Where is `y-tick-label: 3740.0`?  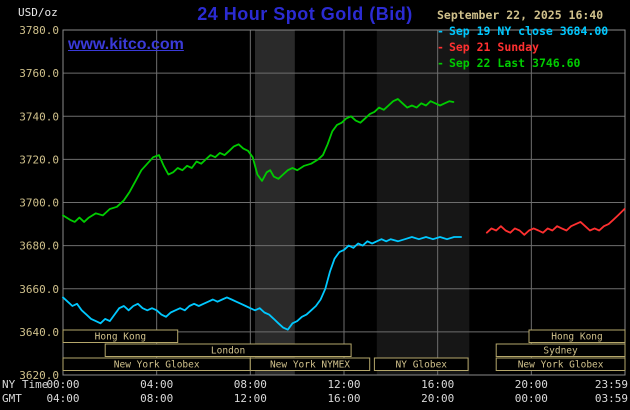 y-tick-label: 3740.0 is located at coordinates (39, 116).